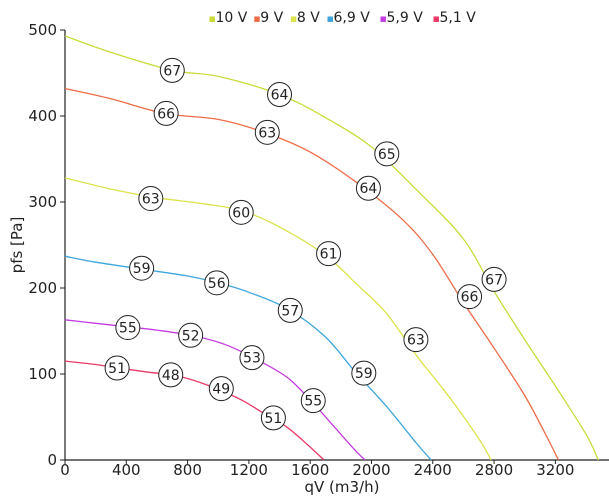 This screenshot has height=499, width=609. What do you see at coordinates (555, 470) in the screenshot?
I see `x-tick-label: 3200` at bounding box center [555, 470].